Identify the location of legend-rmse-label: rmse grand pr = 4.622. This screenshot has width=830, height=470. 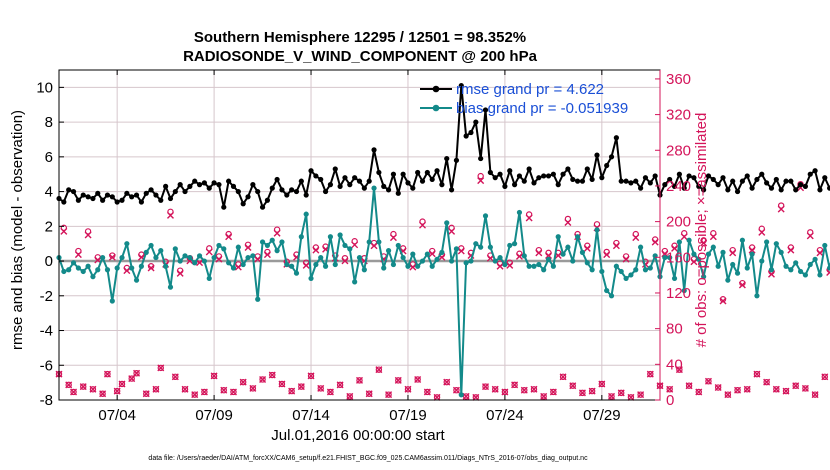
(530, 89).